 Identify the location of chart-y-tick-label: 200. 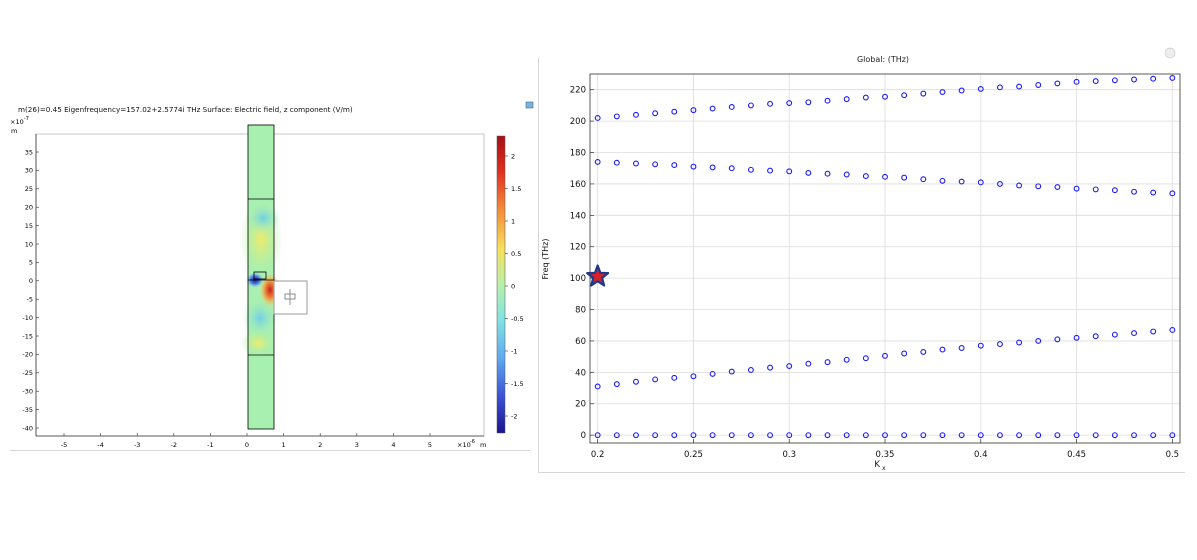
(578, 122).